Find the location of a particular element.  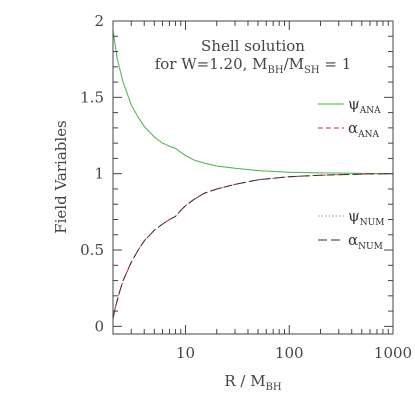

chart-title: Shell solution is located at coordinates (253, 46).